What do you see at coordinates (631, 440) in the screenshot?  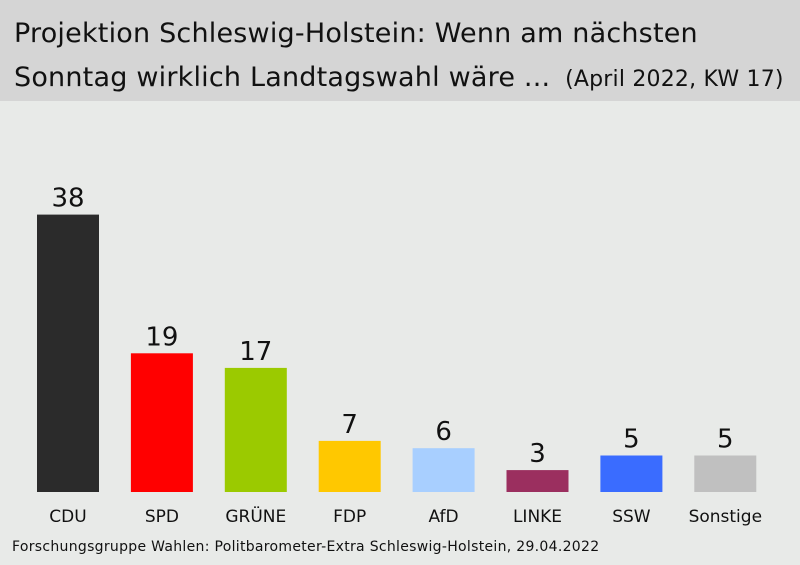 I see `data-label-ssw: 5` at bounding box center [631, 440].